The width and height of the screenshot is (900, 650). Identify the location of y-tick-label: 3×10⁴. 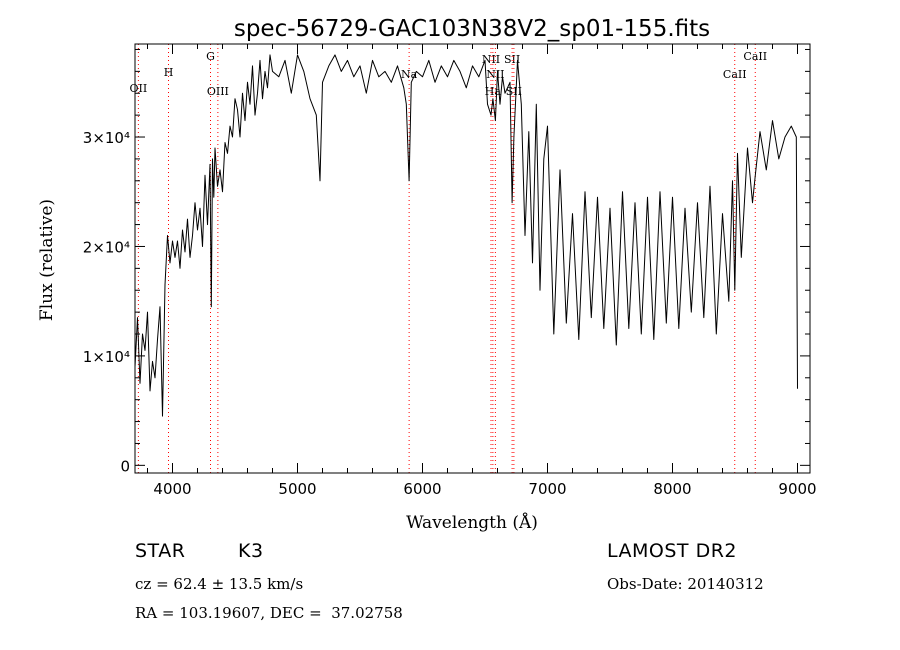
(106, 138).